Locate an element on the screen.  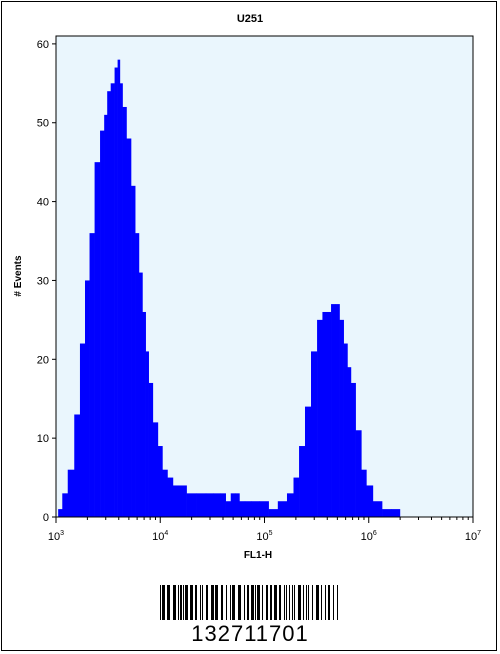
x-tick-label: 10⁵ is located at coordinates (264, 536).